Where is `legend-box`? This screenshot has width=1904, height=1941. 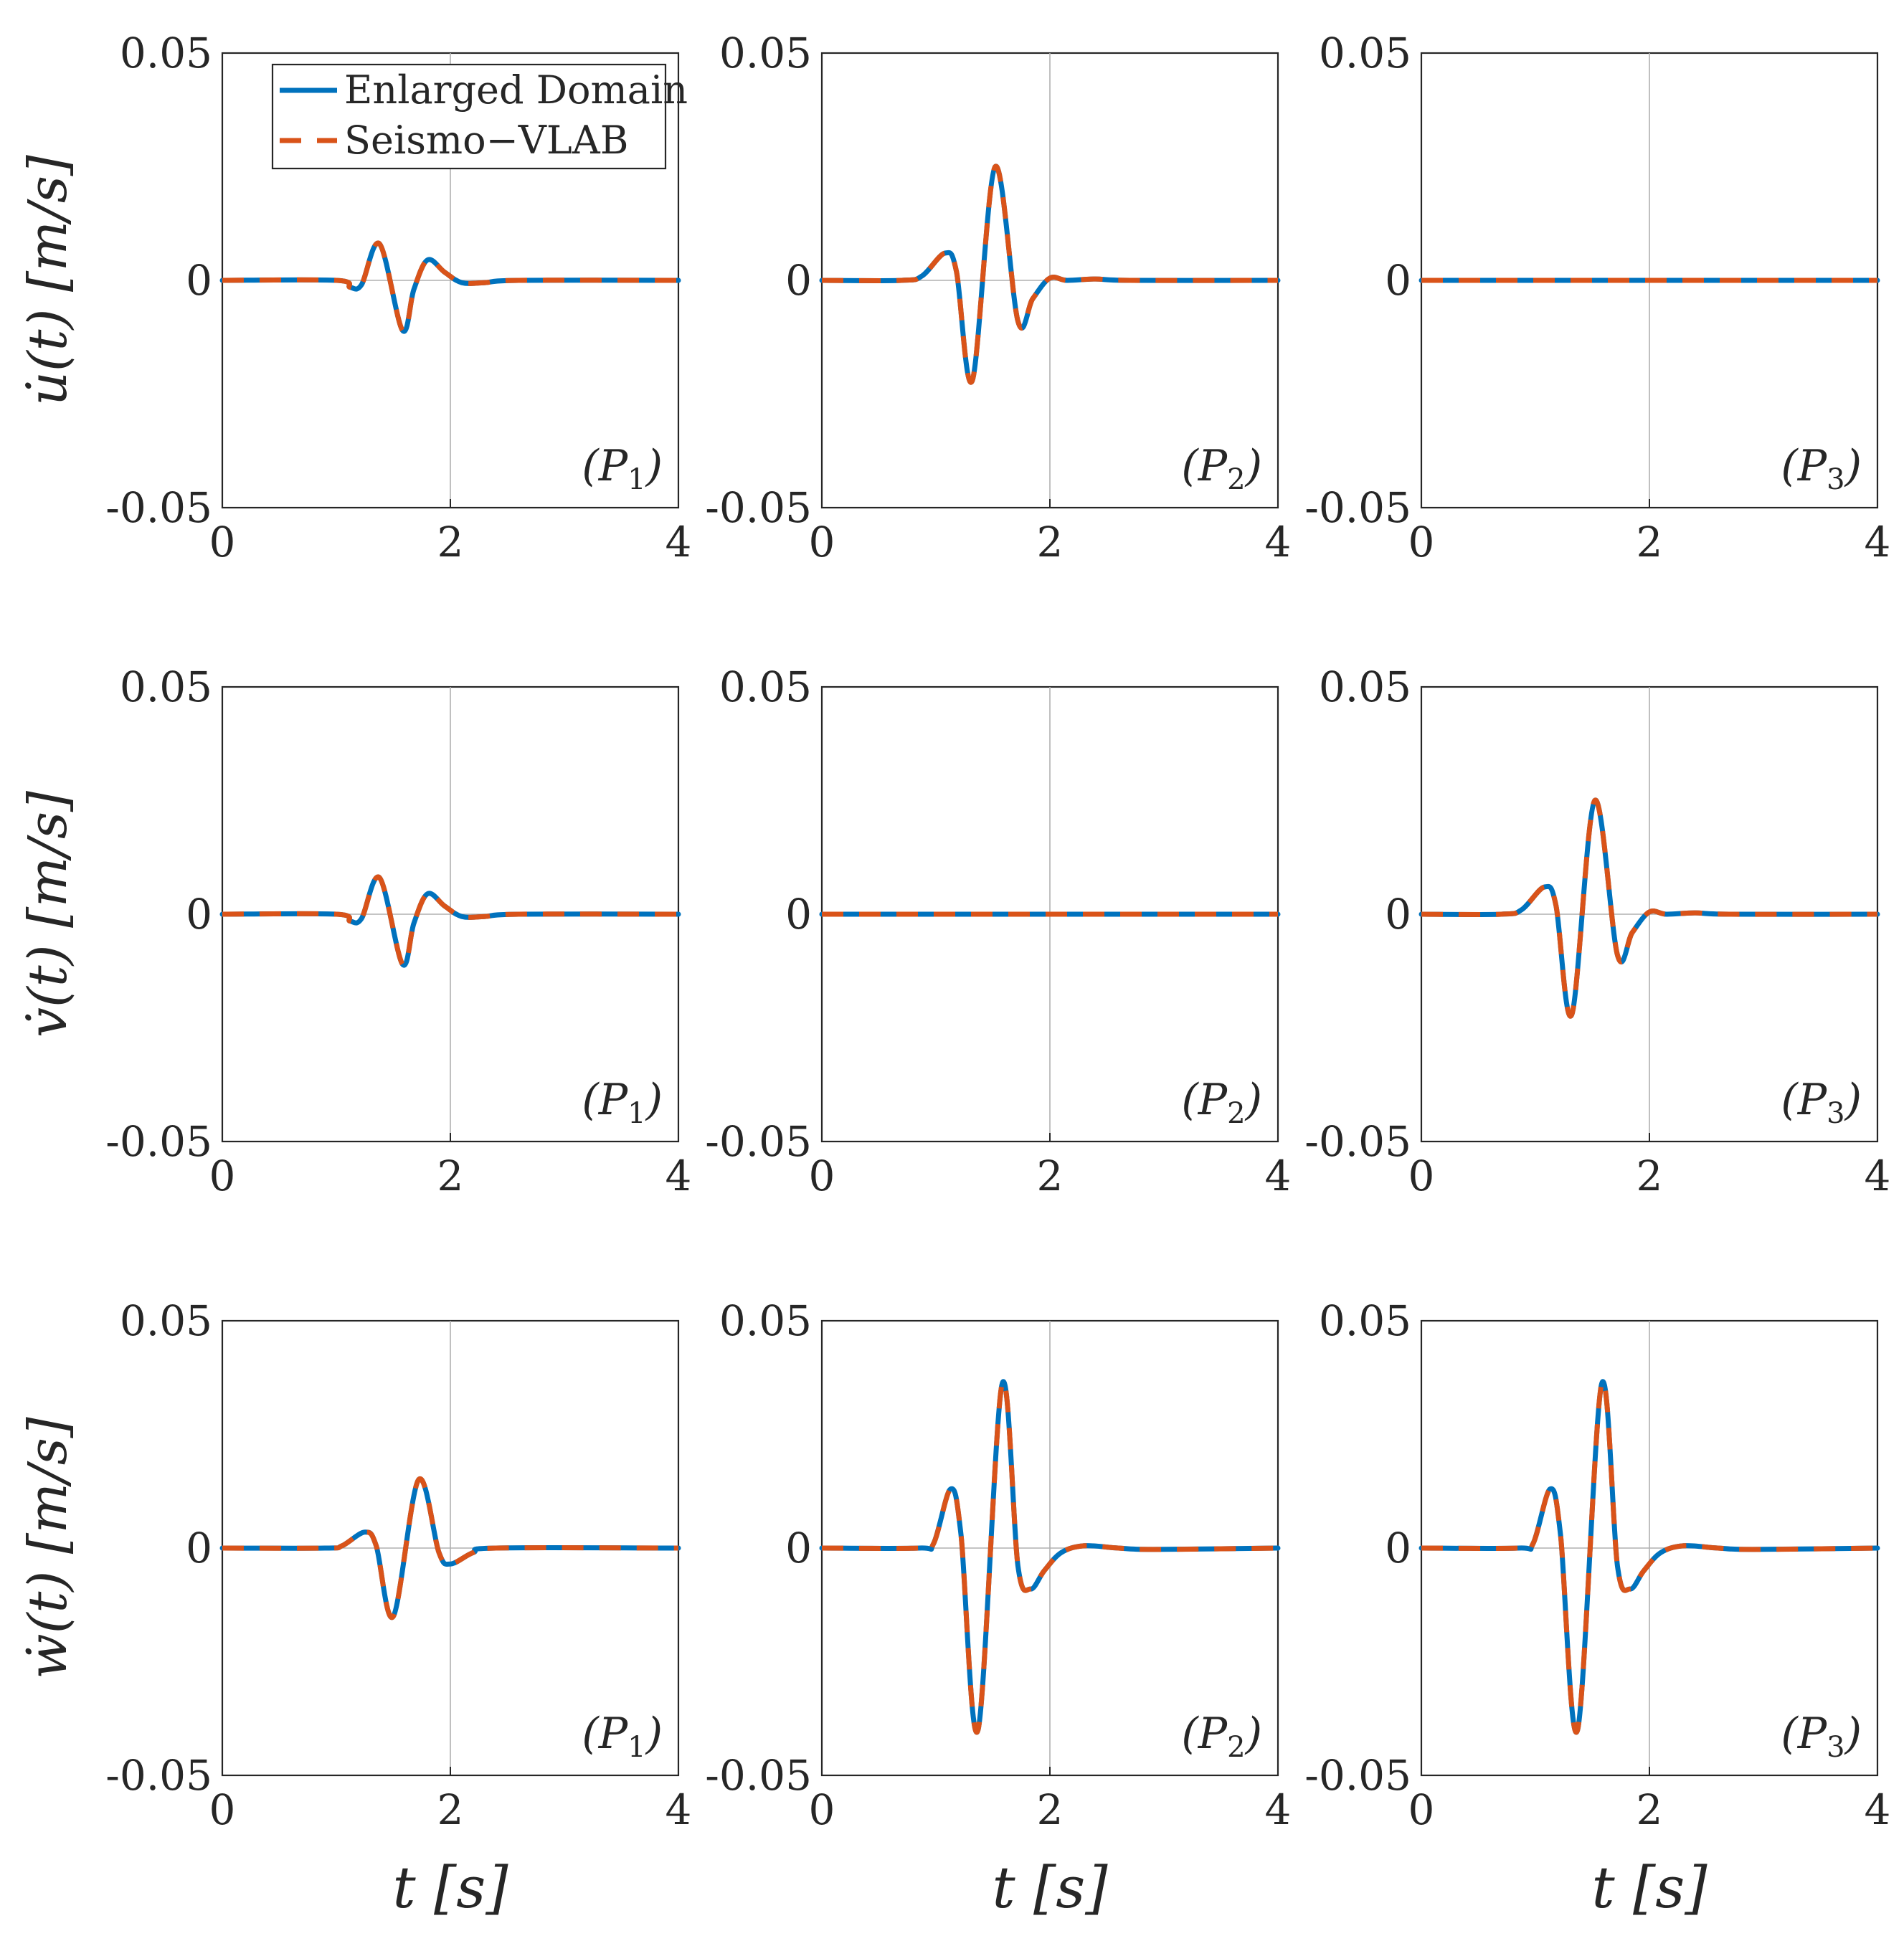 legend-box is located at coordinates (469, 116).